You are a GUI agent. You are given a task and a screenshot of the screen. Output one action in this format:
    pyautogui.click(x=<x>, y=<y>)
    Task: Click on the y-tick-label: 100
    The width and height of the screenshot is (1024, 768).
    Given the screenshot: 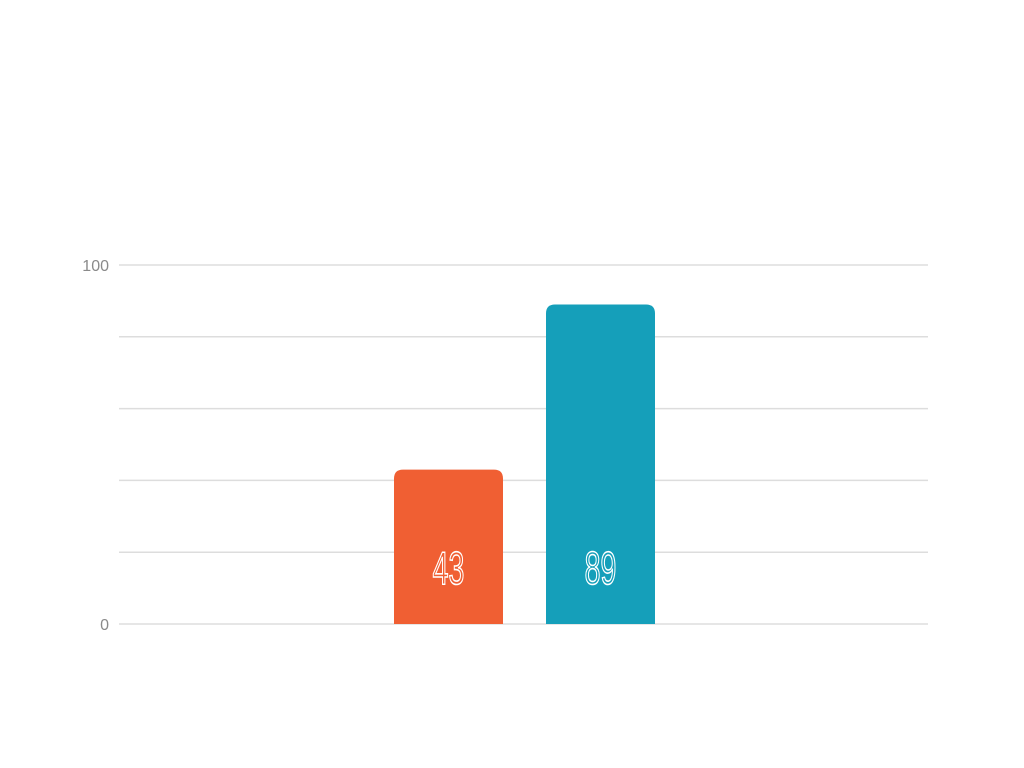 What is the action you would take?
    pyautogui.click(x=95, y=266)
    